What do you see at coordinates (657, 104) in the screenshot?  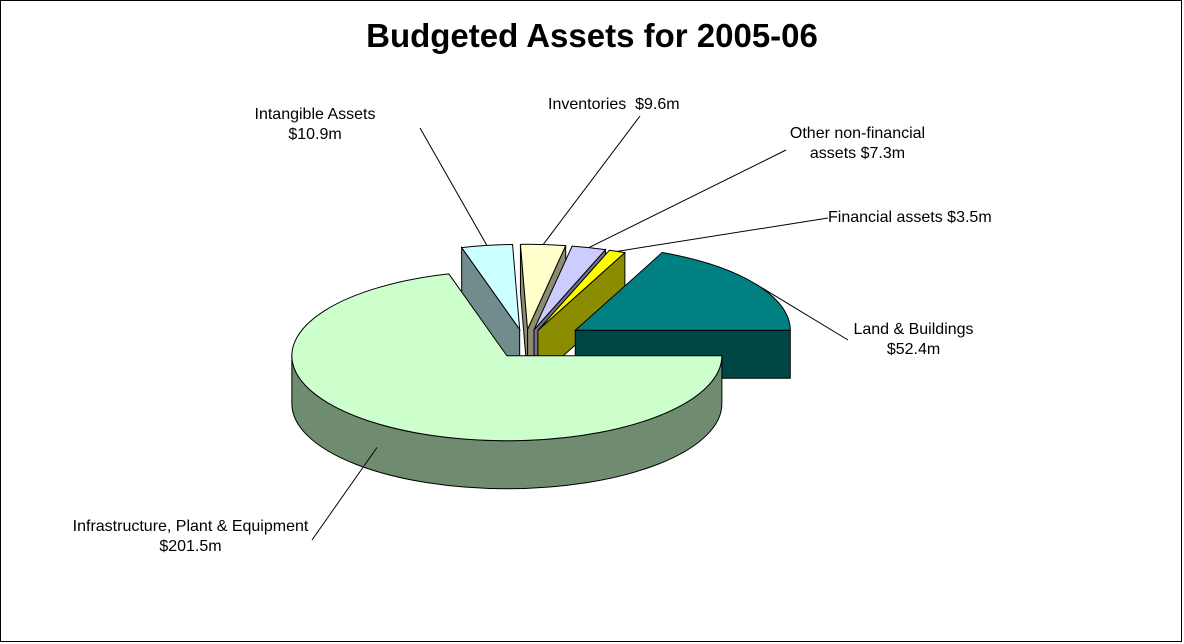 I see `value-label: $9.6m` at bounding box center [657, 104].